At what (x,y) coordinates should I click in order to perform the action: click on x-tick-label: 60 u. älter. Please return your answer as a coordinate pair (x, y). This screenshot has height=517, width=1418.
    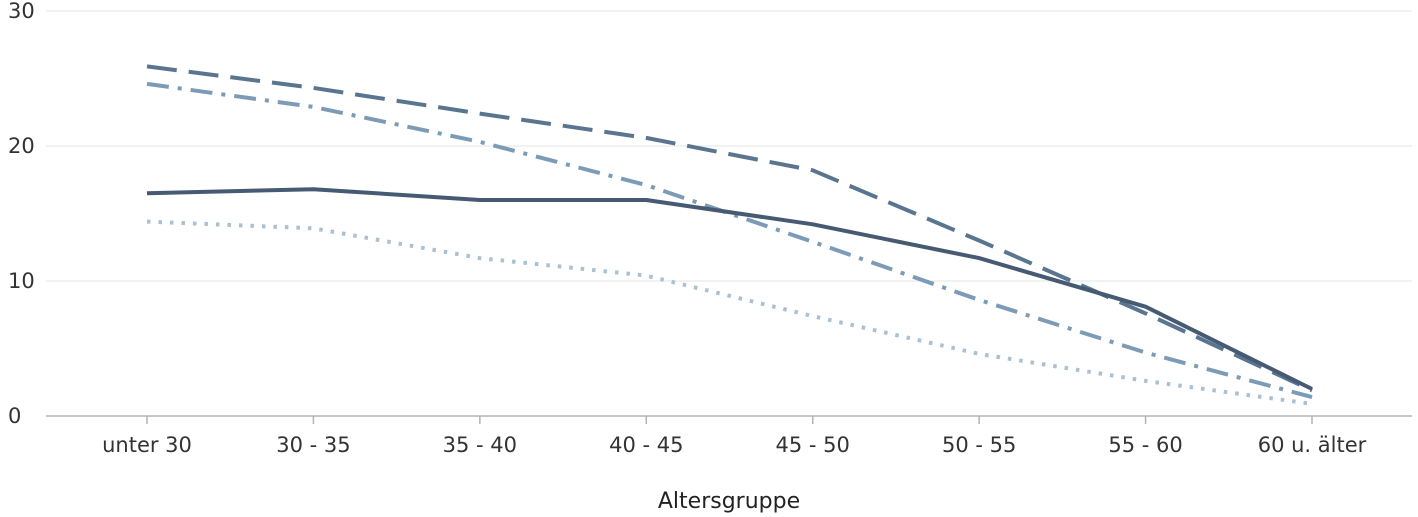
    Looking at the image, I should click on (1312, 445).